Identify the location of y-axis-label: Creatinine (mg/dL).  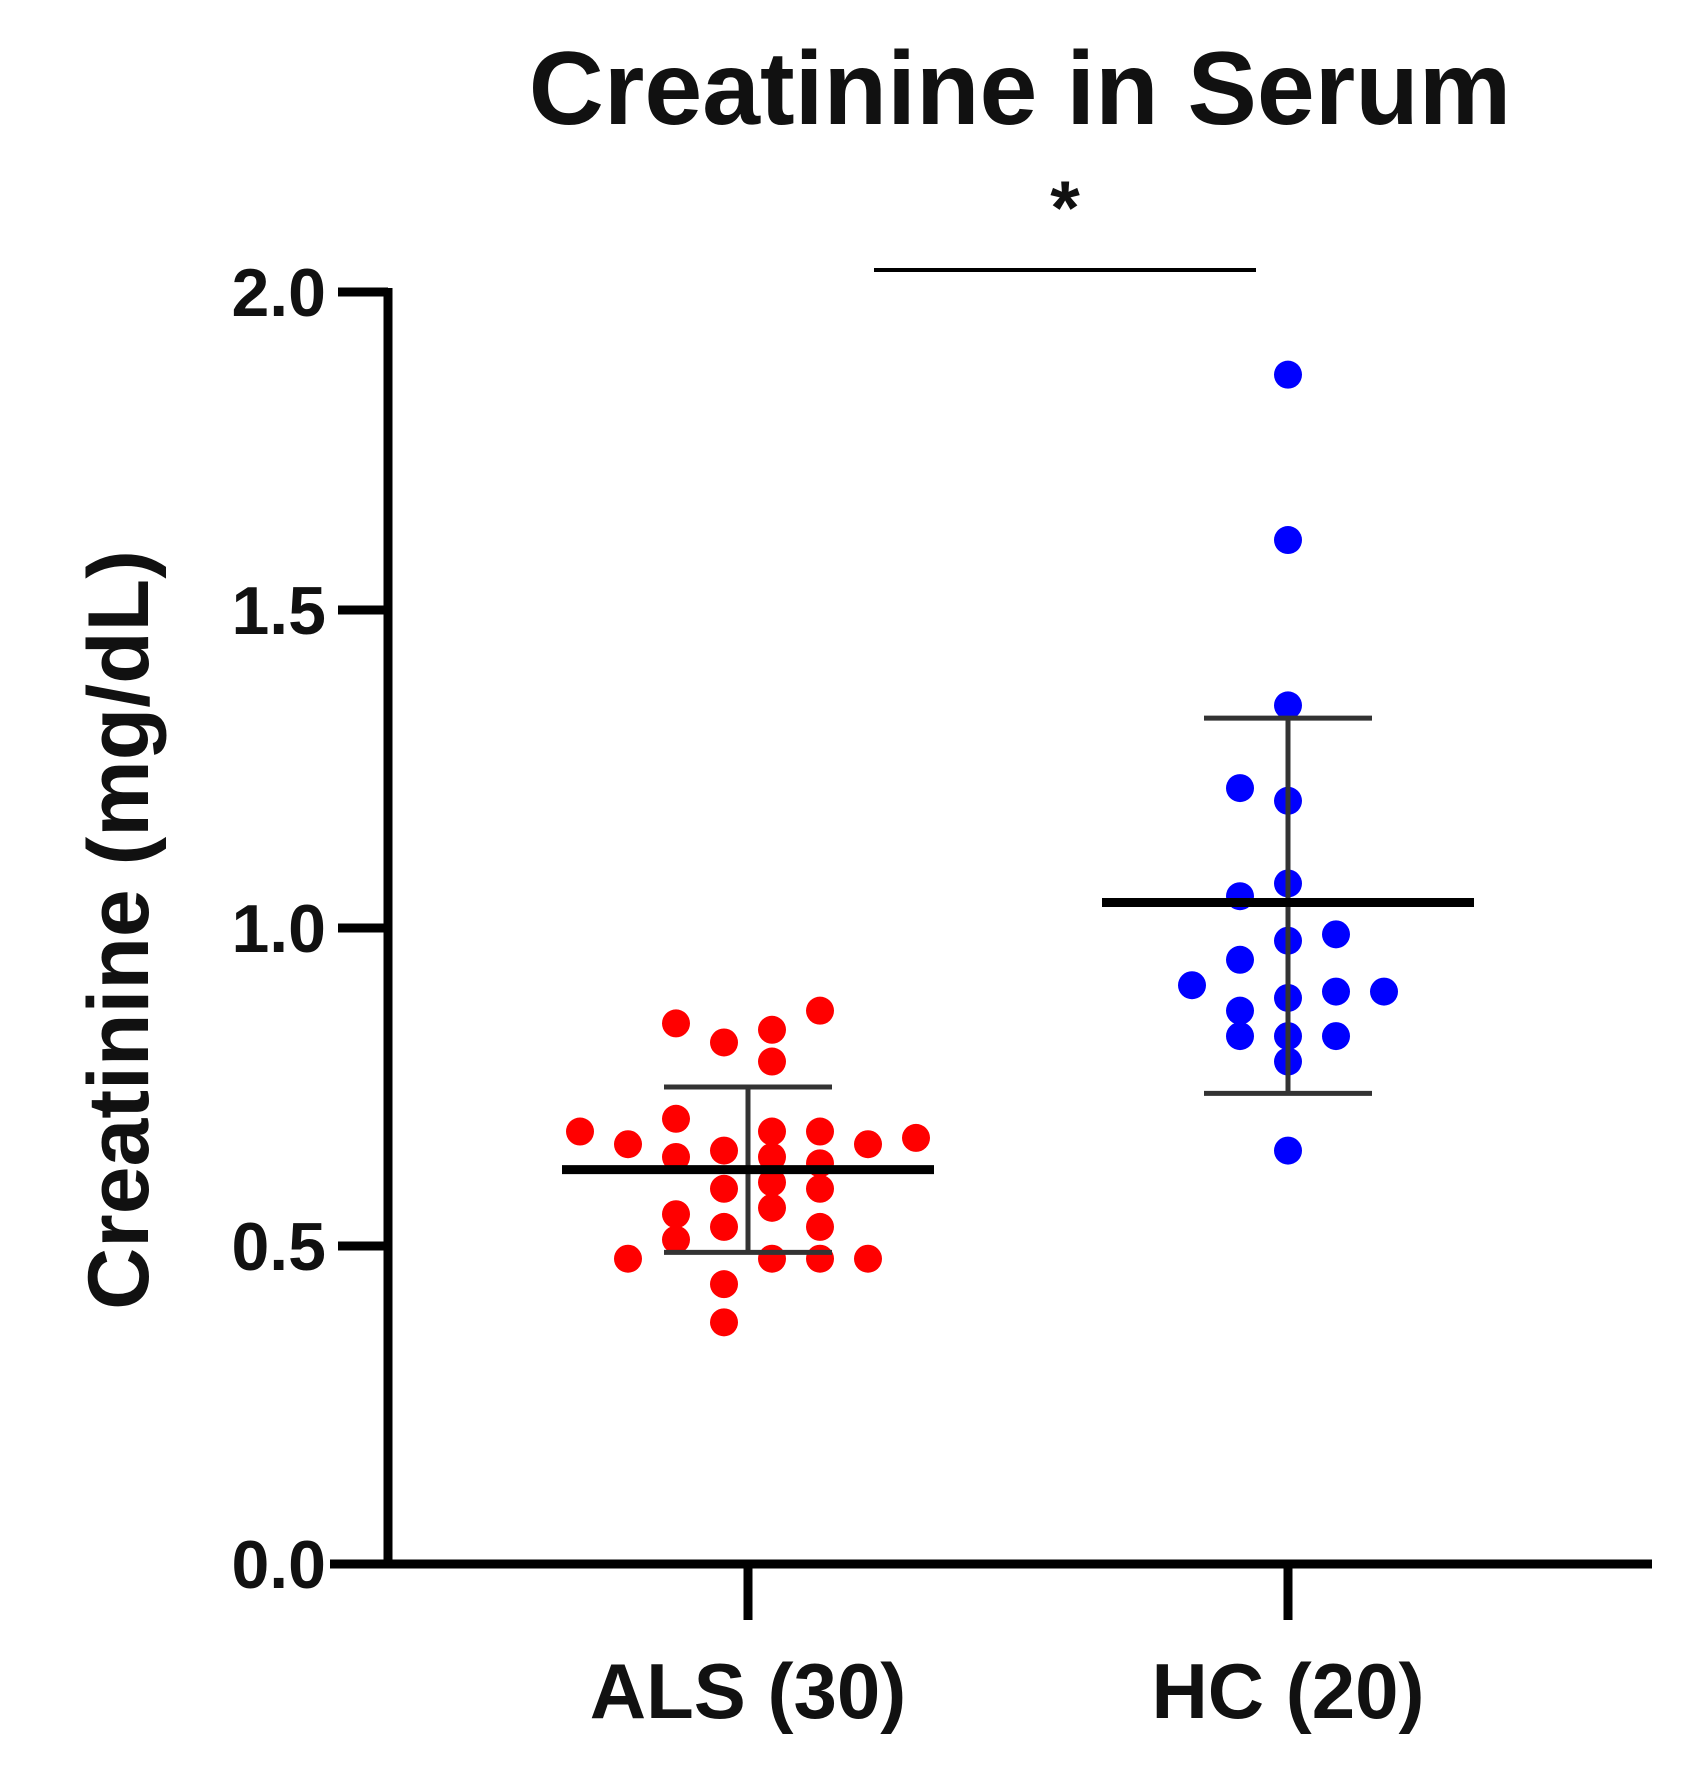
(119, 930).